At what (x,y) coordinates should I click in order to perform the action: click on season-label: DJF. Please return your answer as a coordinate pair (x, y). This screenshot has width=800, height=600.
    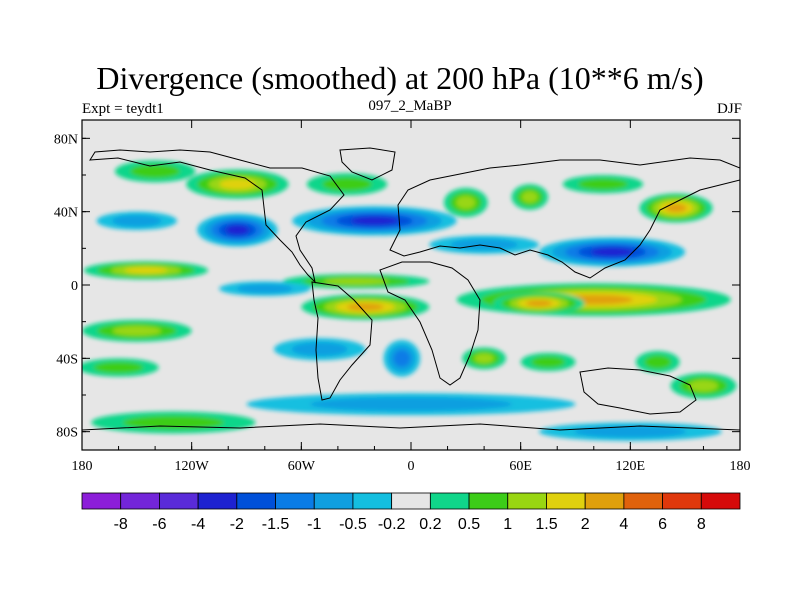
    Looking at the image, I should click on (729, 109).